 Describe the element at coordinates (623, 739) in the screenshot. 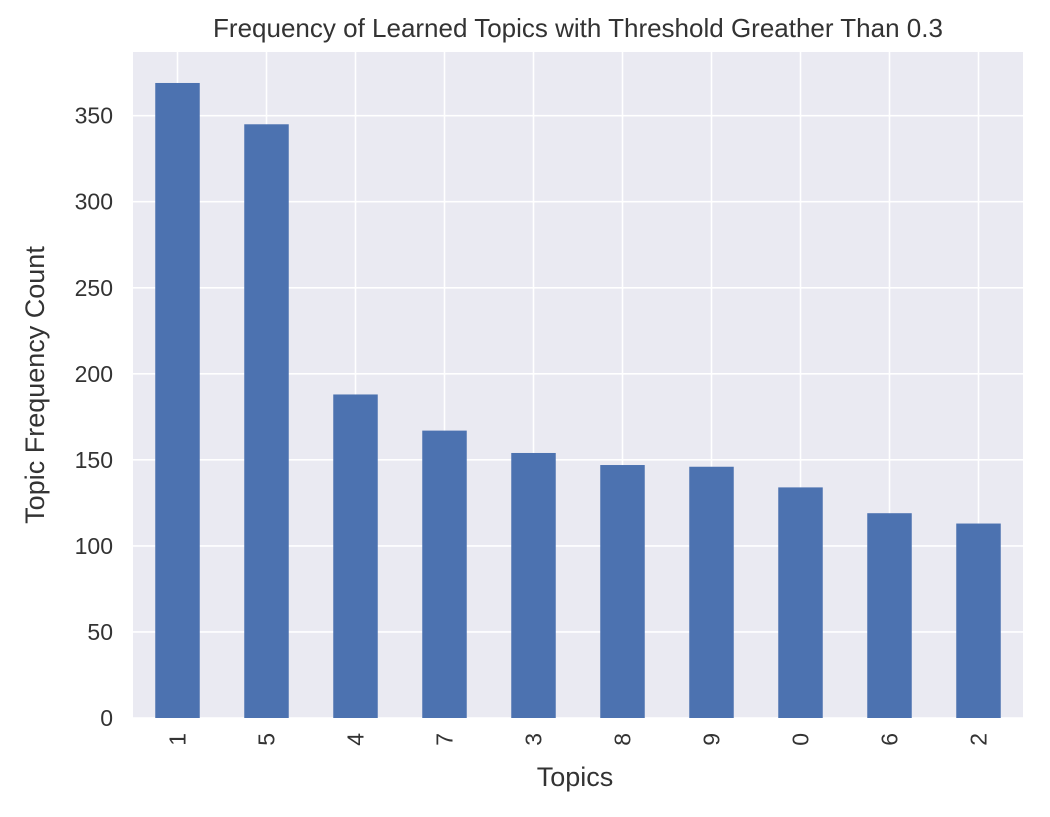

I see `x-tick-label: 8` at that location.